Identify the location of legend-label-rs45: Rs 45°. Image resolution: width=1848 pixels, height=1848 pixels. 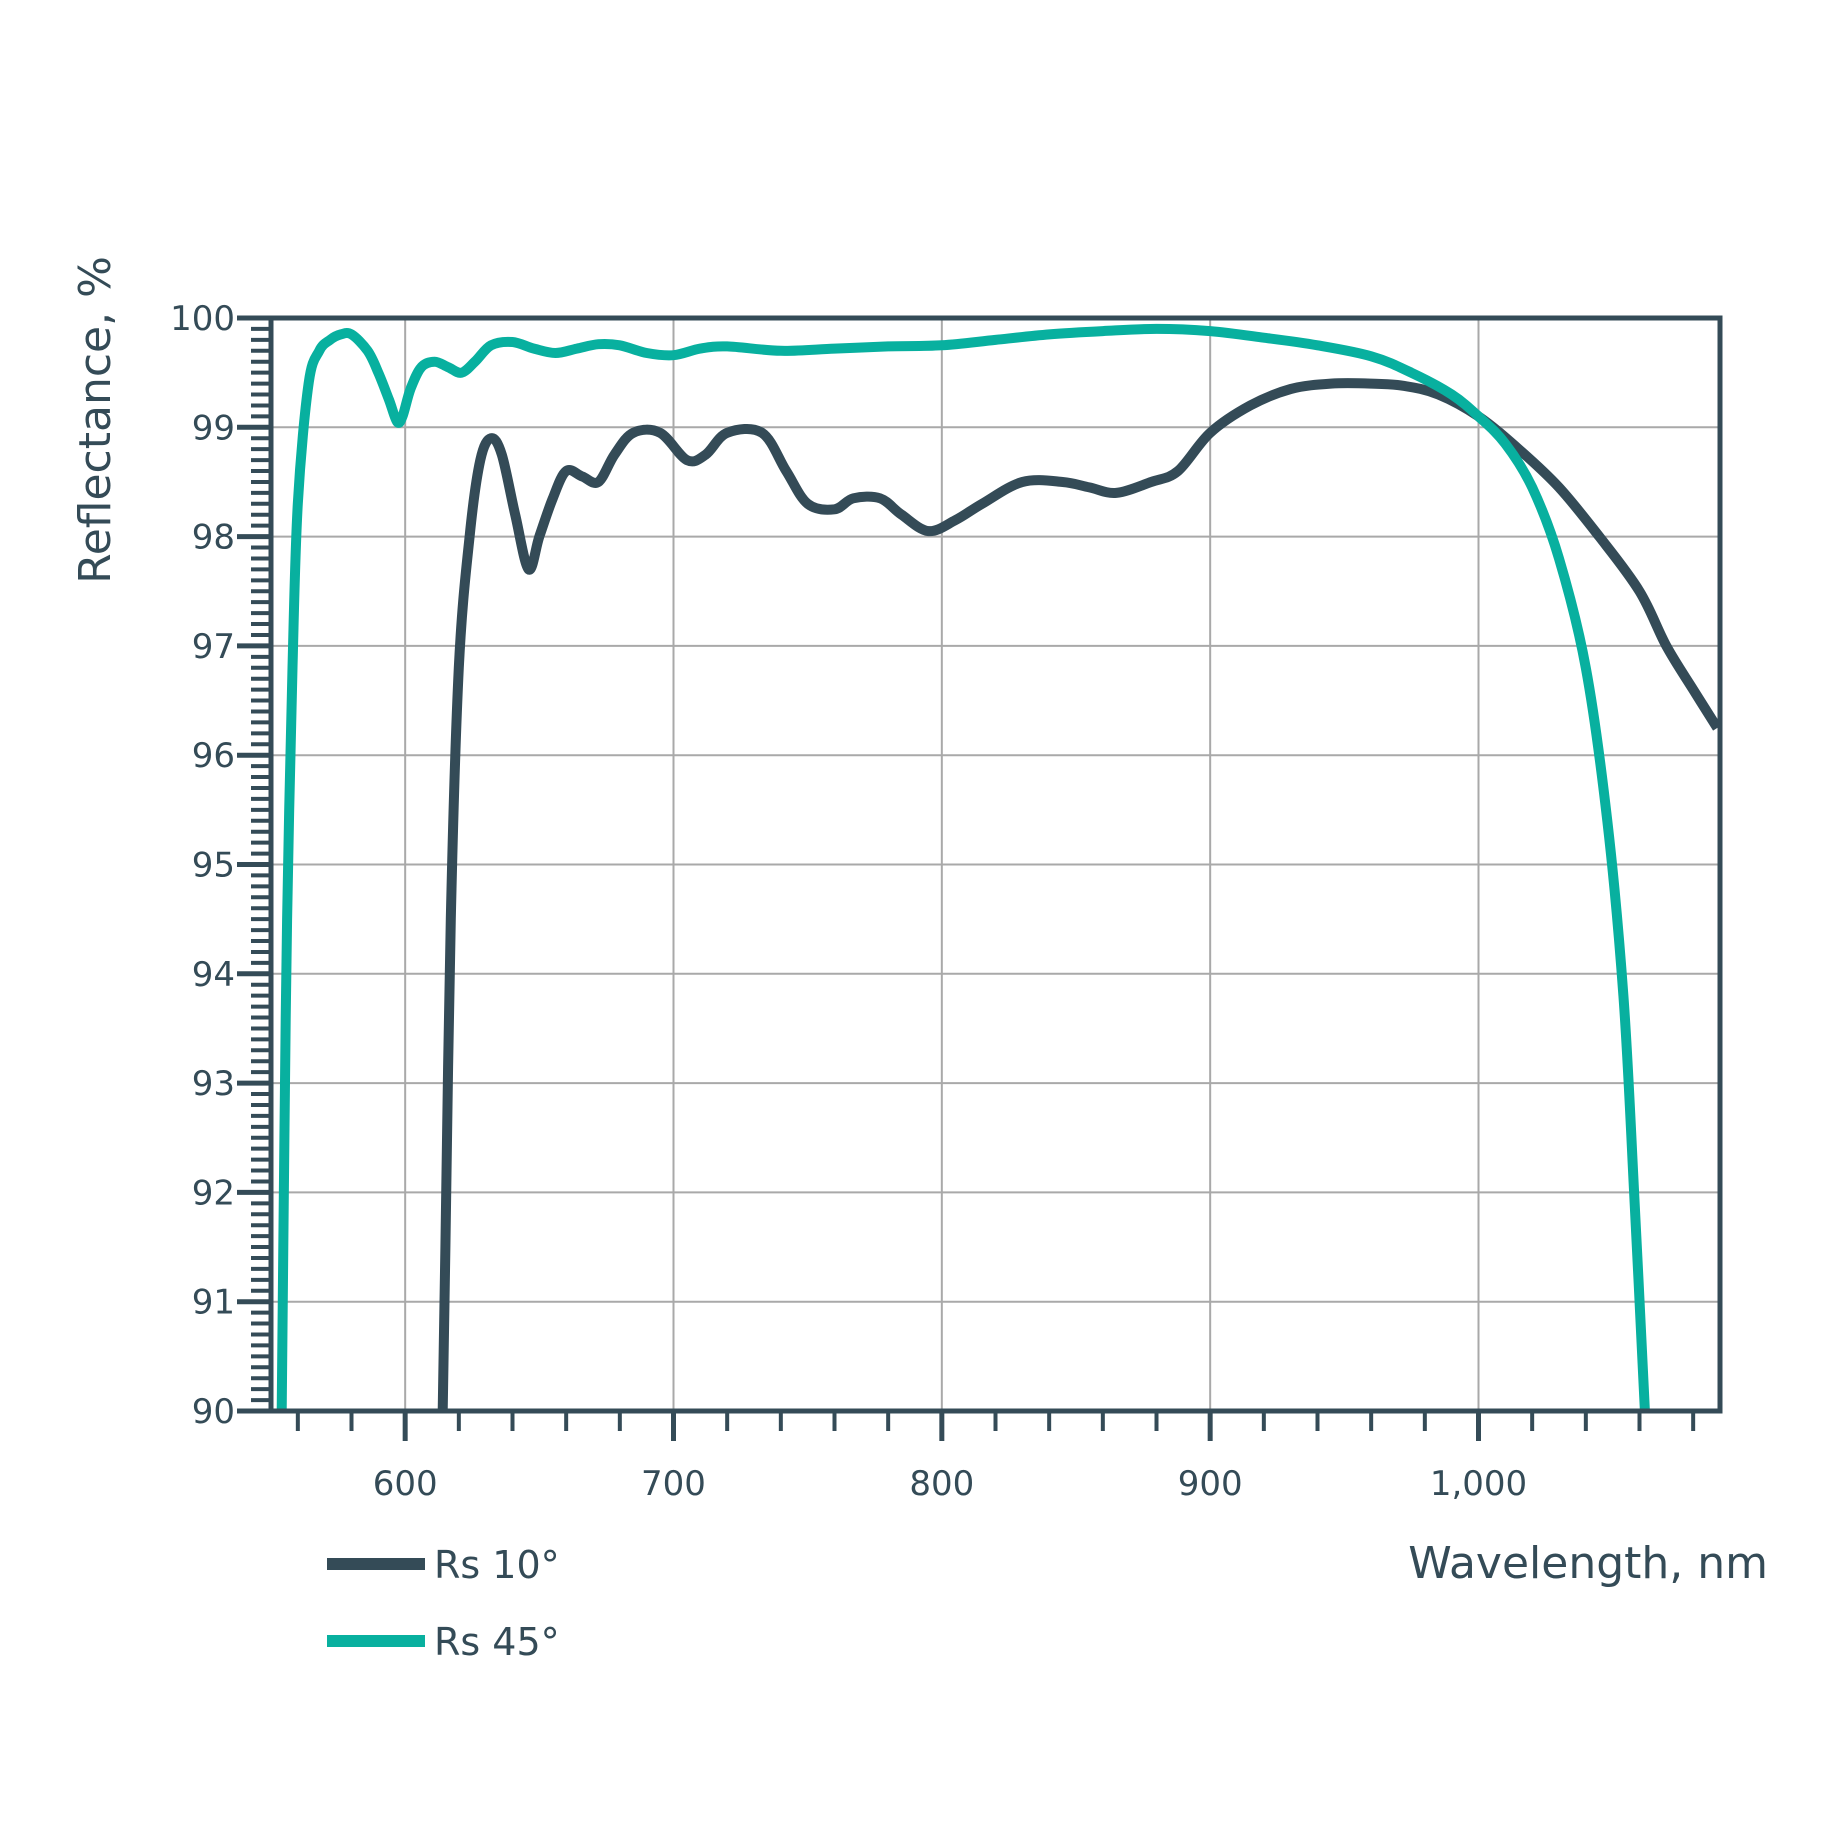
(497, 1642).